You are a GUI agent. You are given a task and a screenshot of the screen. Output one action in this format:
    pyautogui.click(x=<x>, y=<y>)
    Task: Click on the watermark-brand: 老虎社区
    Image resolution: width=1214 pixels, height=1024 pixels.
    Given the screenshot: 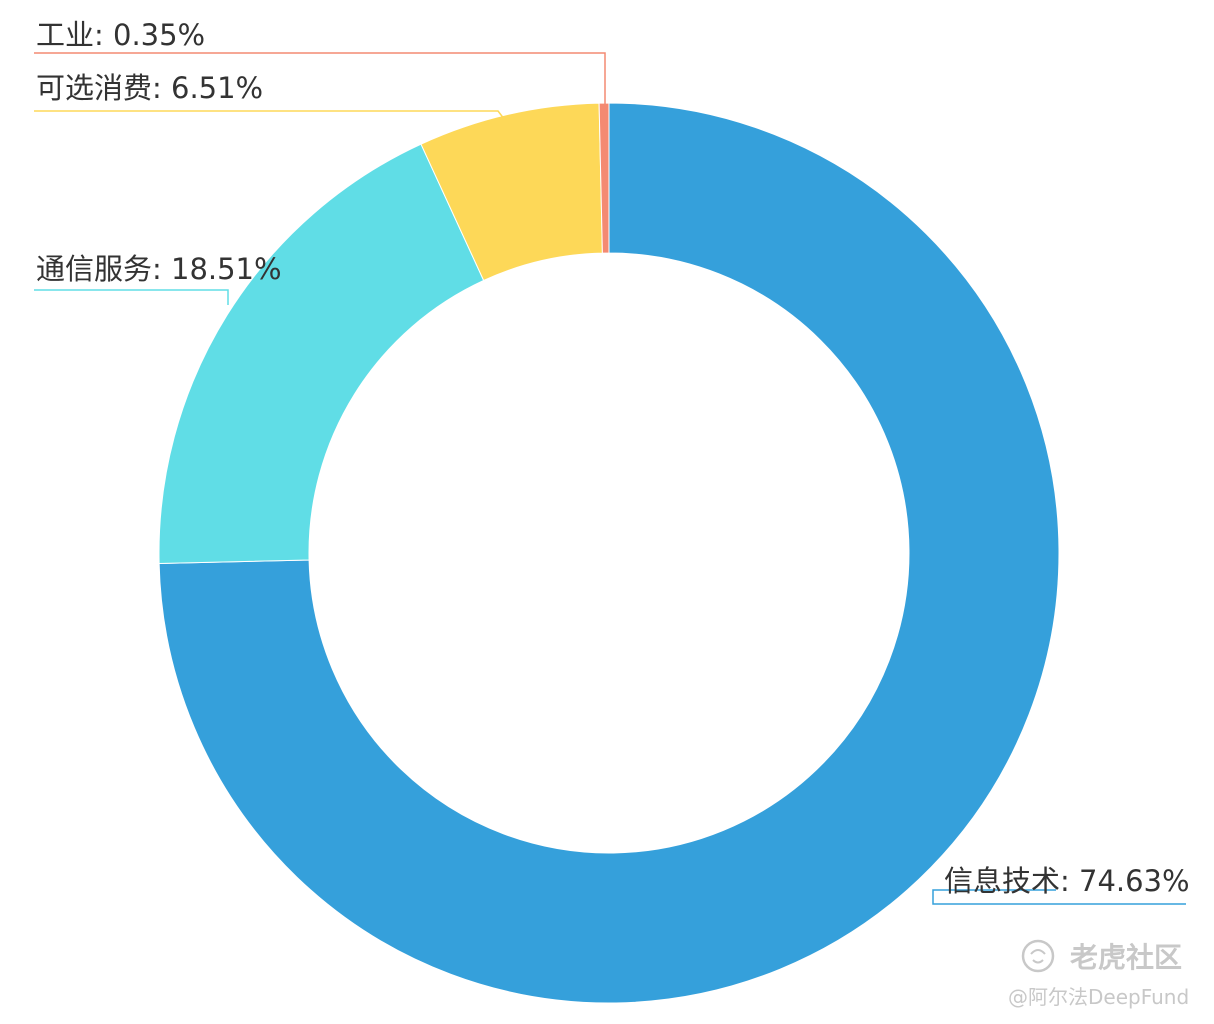 What is the action you would take?
    pyautogui.click(x=1126, y=957)
    